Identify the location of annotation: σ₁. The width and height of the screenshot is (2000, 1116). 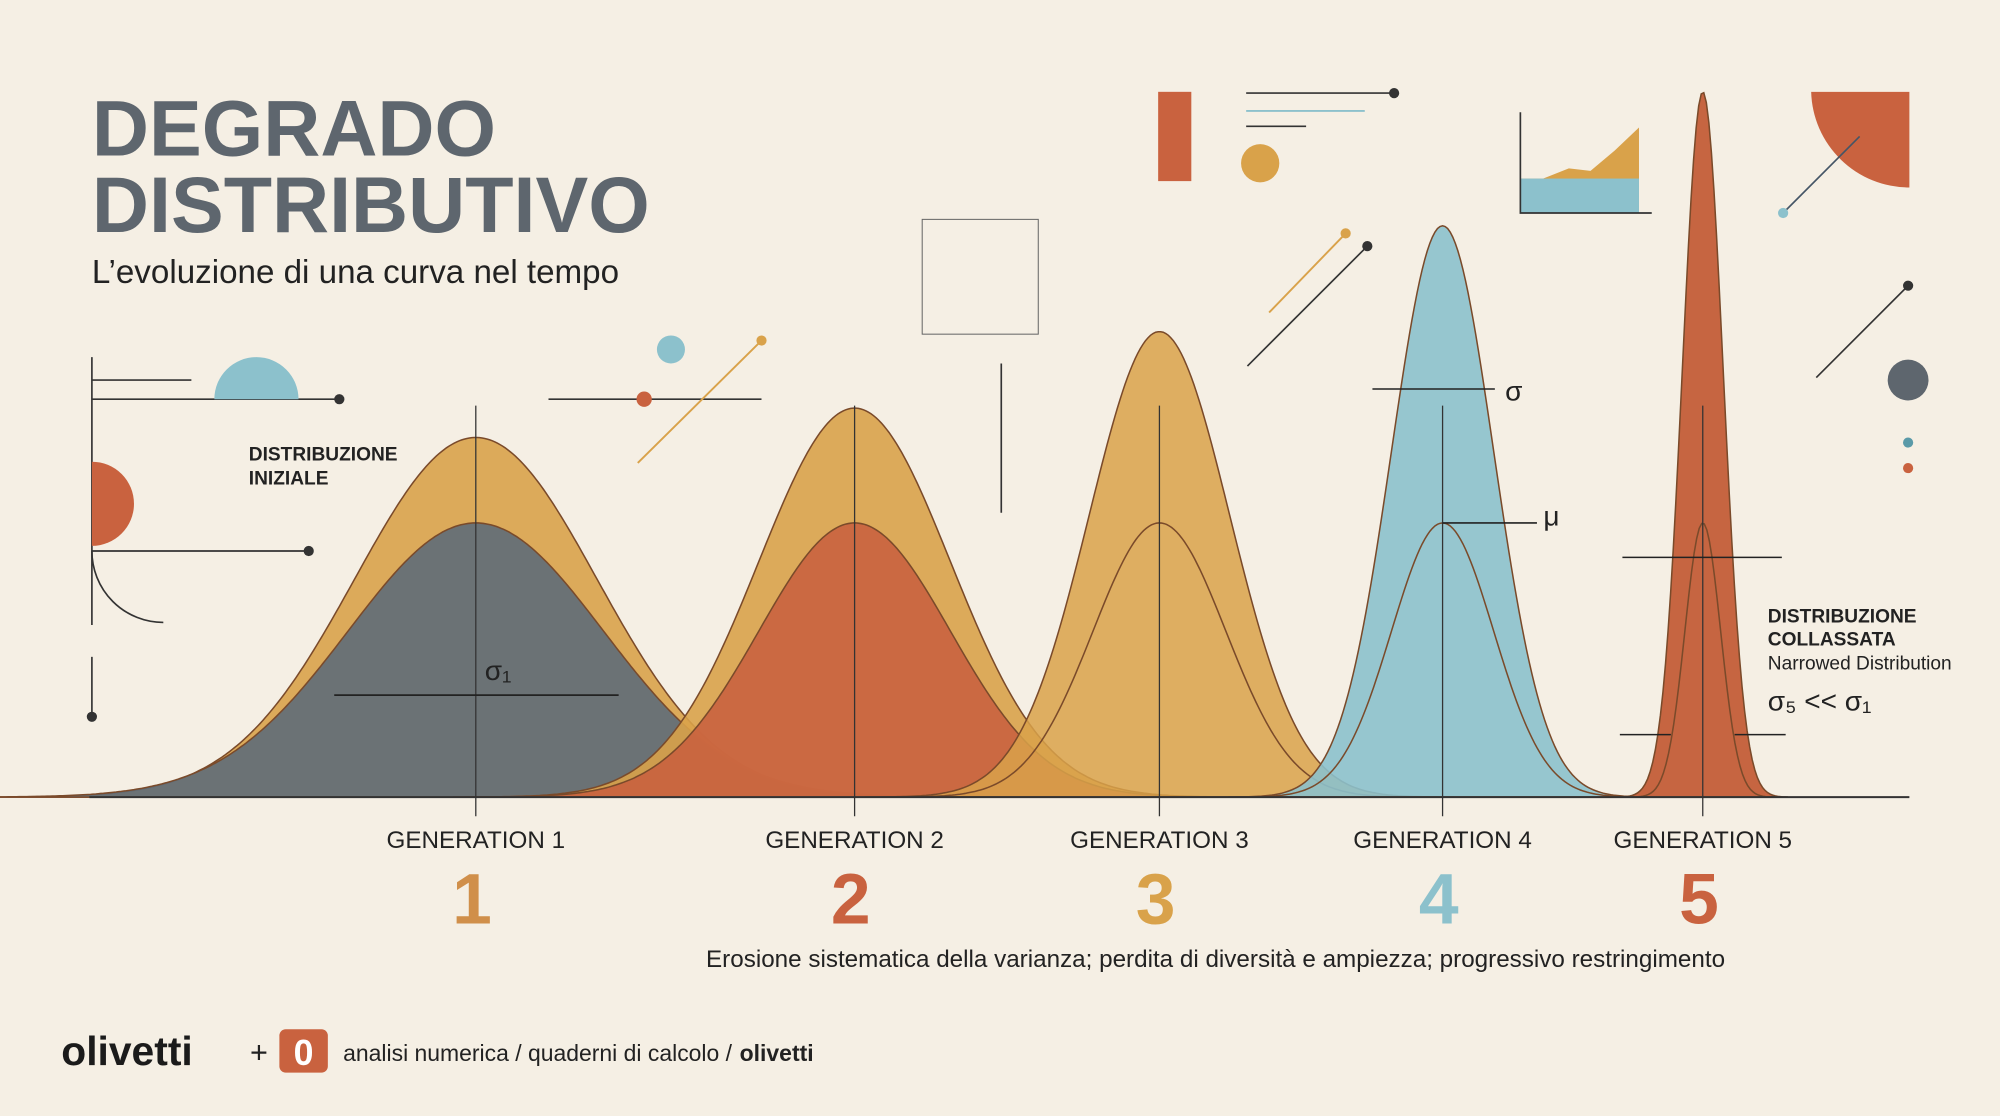
(498, 670).